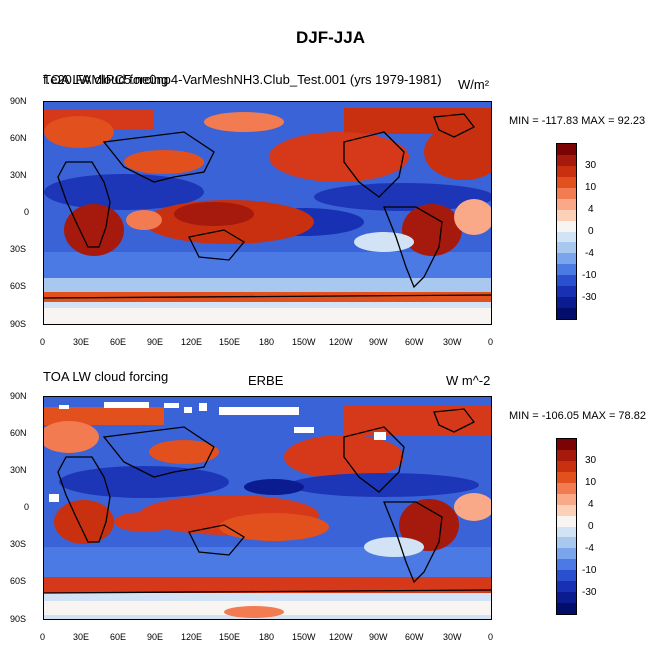  I want to click on panel1-xtick: 150W, so click(304, 342).